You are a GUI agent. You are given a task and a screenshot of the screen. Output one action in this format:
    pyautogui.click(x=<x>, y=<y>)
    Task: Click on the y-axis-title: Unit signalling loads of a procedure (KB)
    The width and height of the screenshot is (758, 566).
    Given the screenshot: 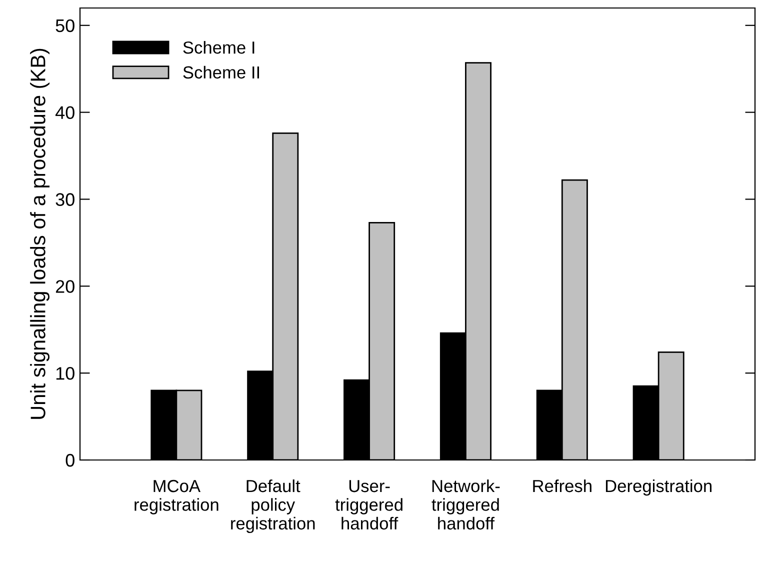 What is the action you would take?
    pyautogui.click(x=40, y=233)
    